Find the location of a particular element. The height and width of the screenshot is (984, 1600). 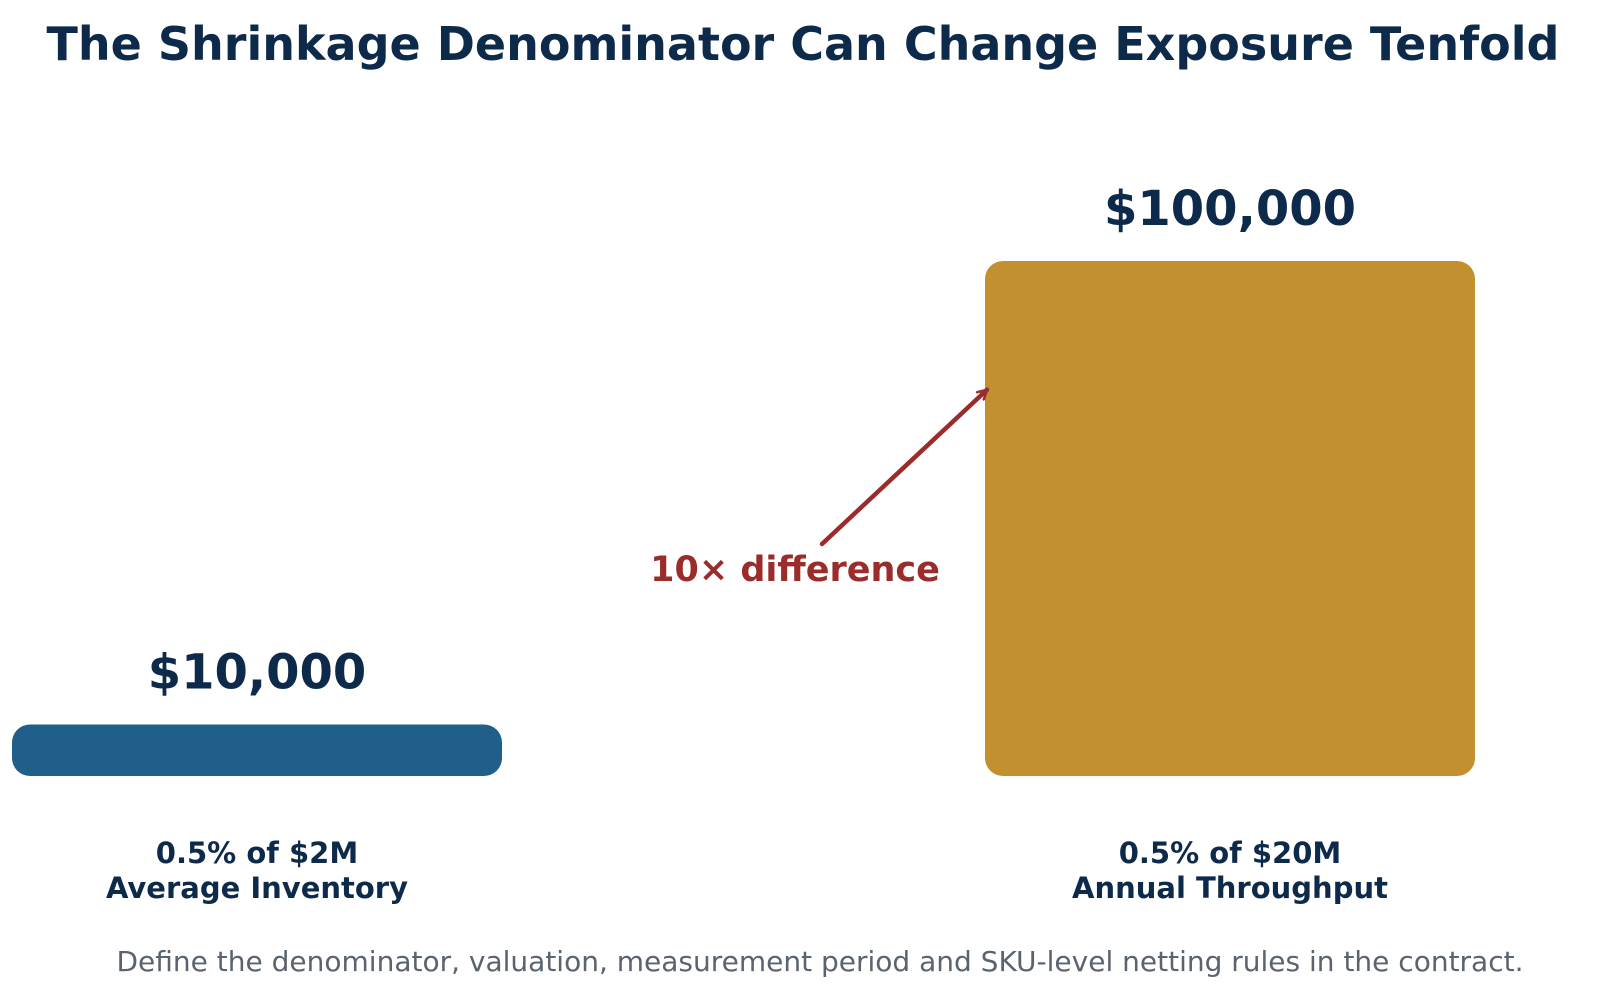

category-label-2-line1: 0.5% of $20M is located at coordinates (1230, 853).